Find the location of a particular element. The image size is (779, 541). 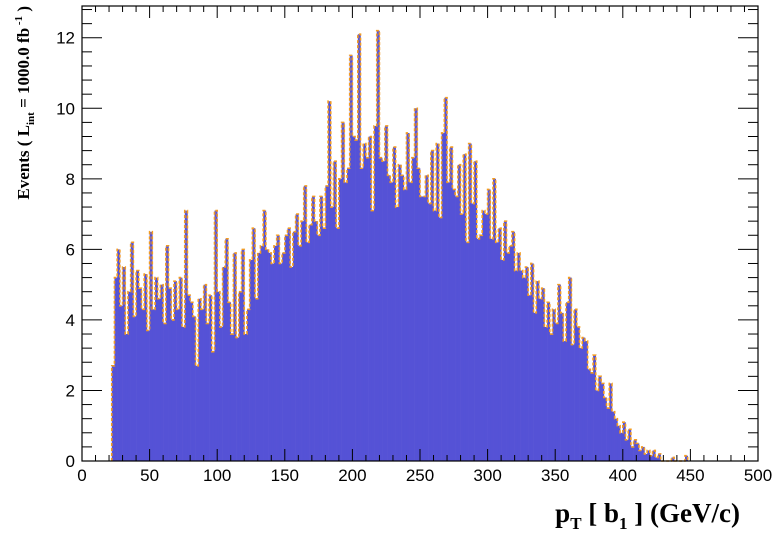

x-title-open: [ b is located at coordinates (601, 513).